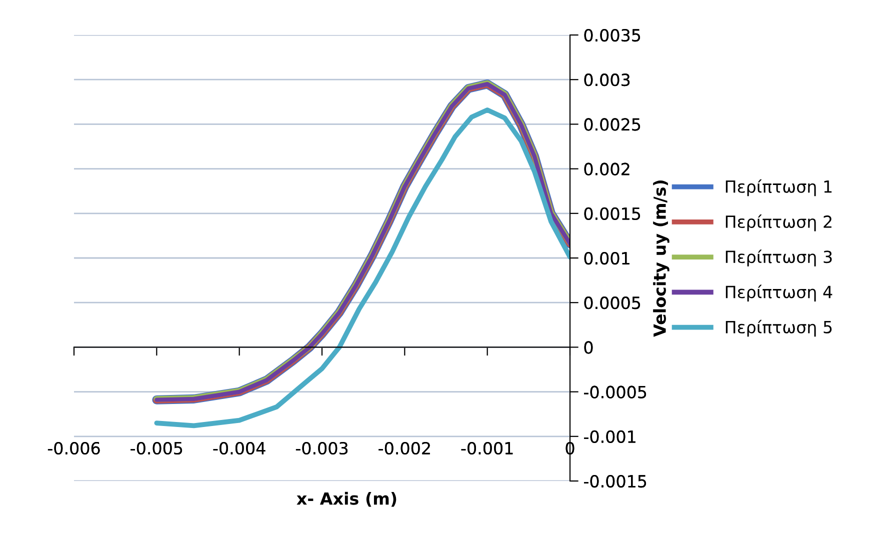 This screenshot has height=539, width=887. Describe the element at coordinates (612, 35) in the screenshot. I see `y-tick-label: 0.0035` at that location.